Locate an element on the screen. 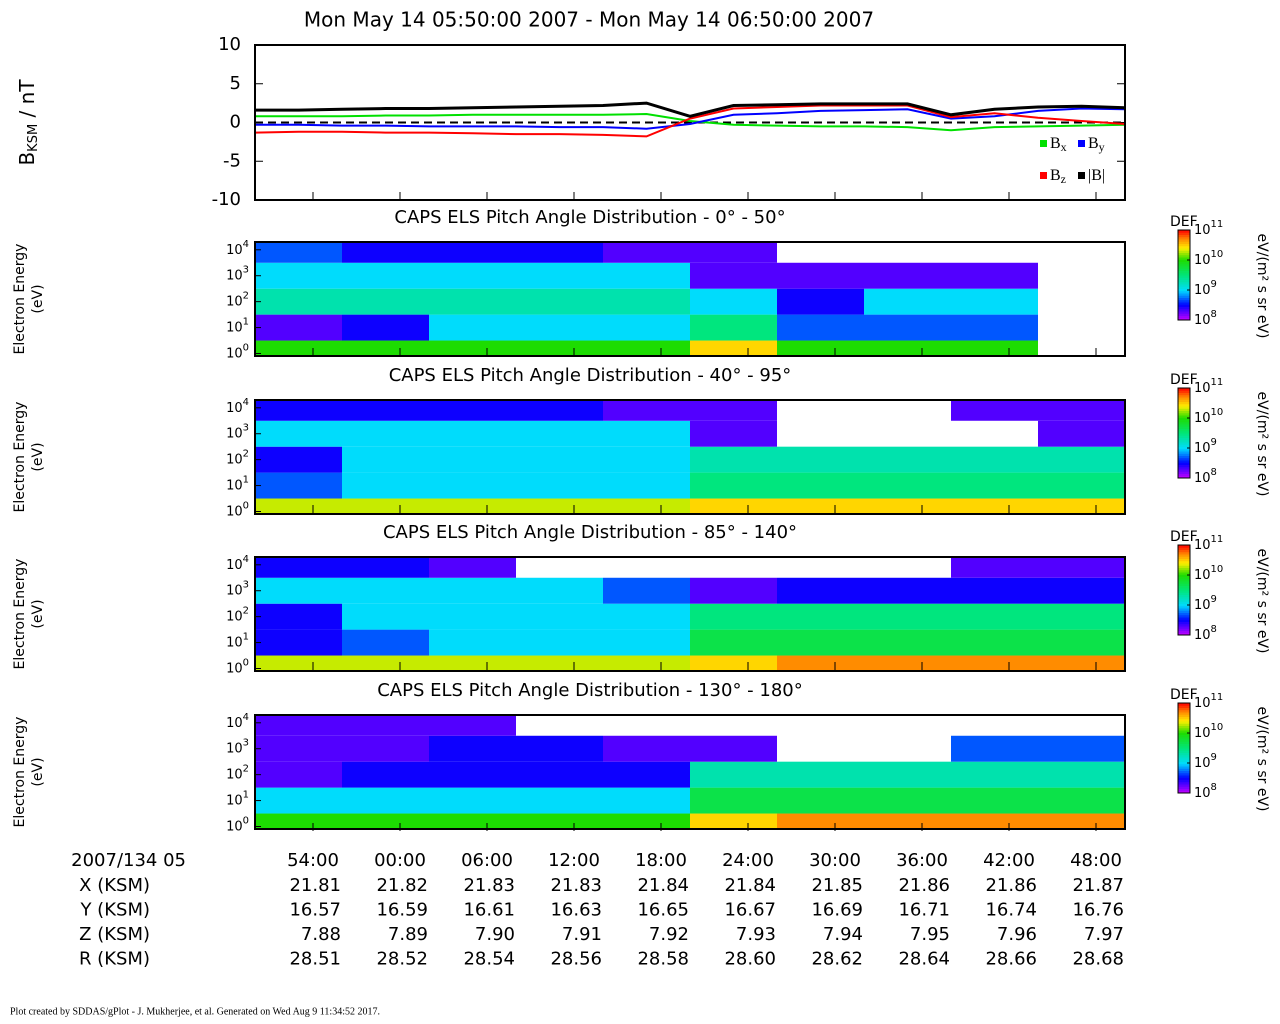 The width and height of the screenshot is (1280, 1024). x-tick-label: 42:00 is located at coordinates (1009, 860).